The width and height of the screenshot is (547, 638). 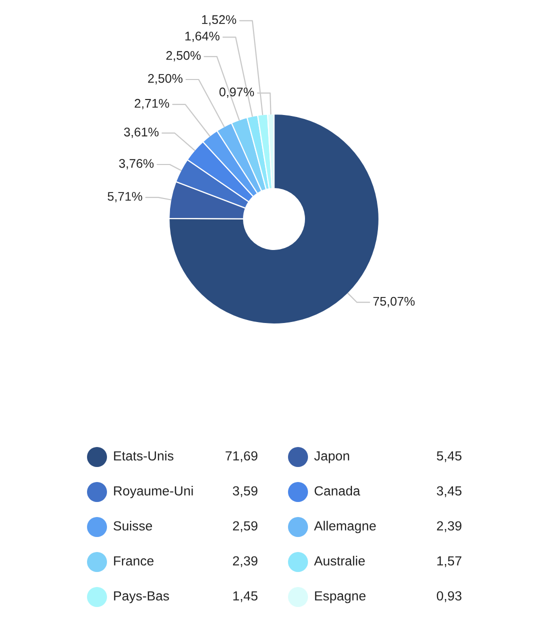 I want to click on text: 0,93, so click(x=449, y=596).